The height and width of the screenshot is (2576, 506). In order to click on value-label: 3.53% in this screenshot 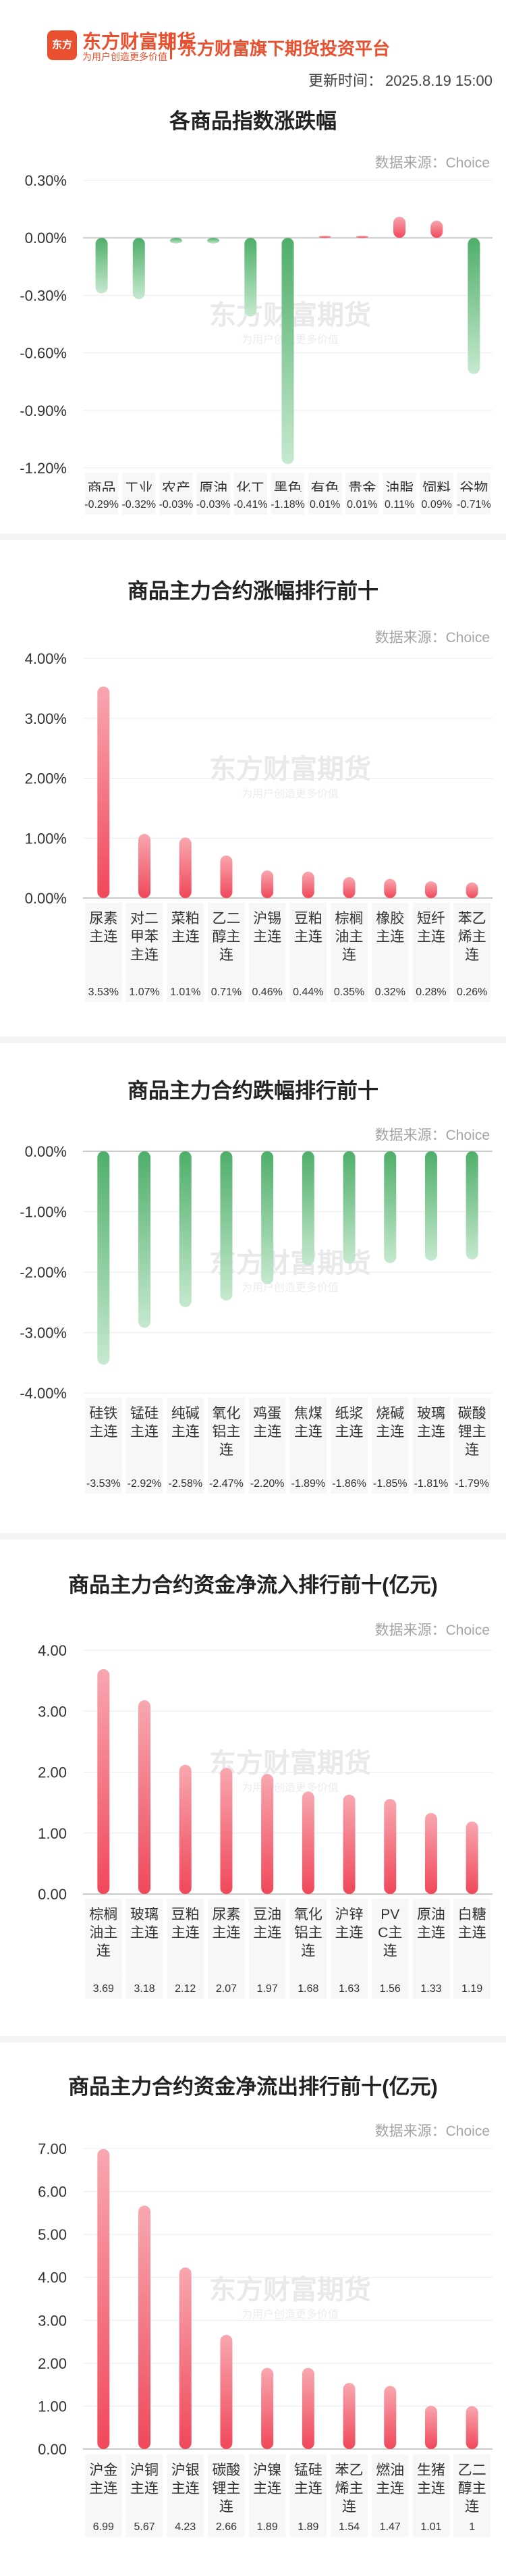, I will do `click(103, 993)`.